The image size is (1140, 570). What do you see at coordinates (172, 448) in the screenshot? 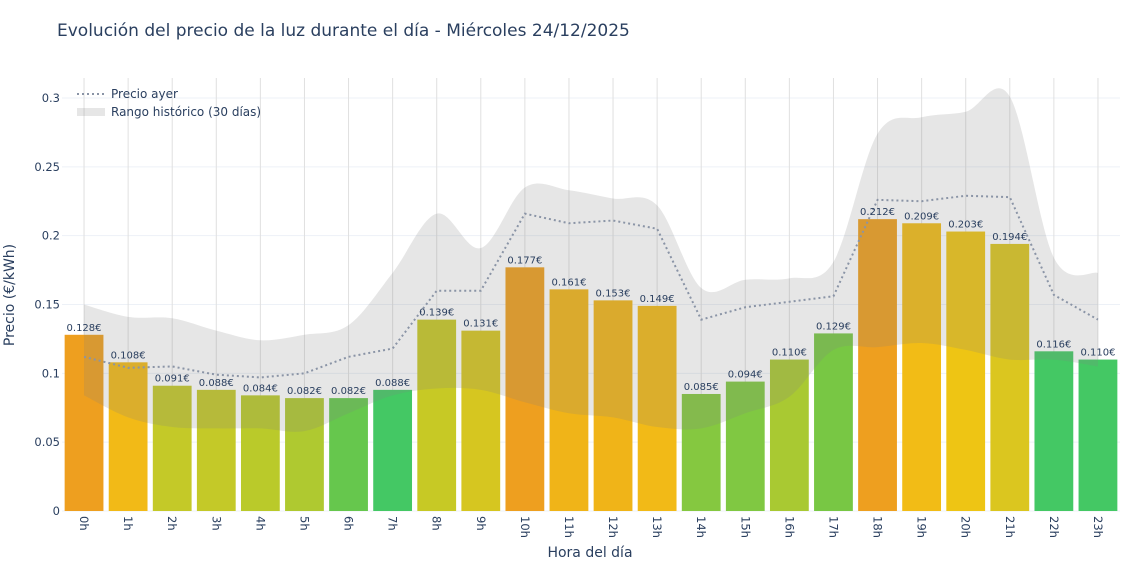
I see `bar-2h` at bounding box center [172, 448].